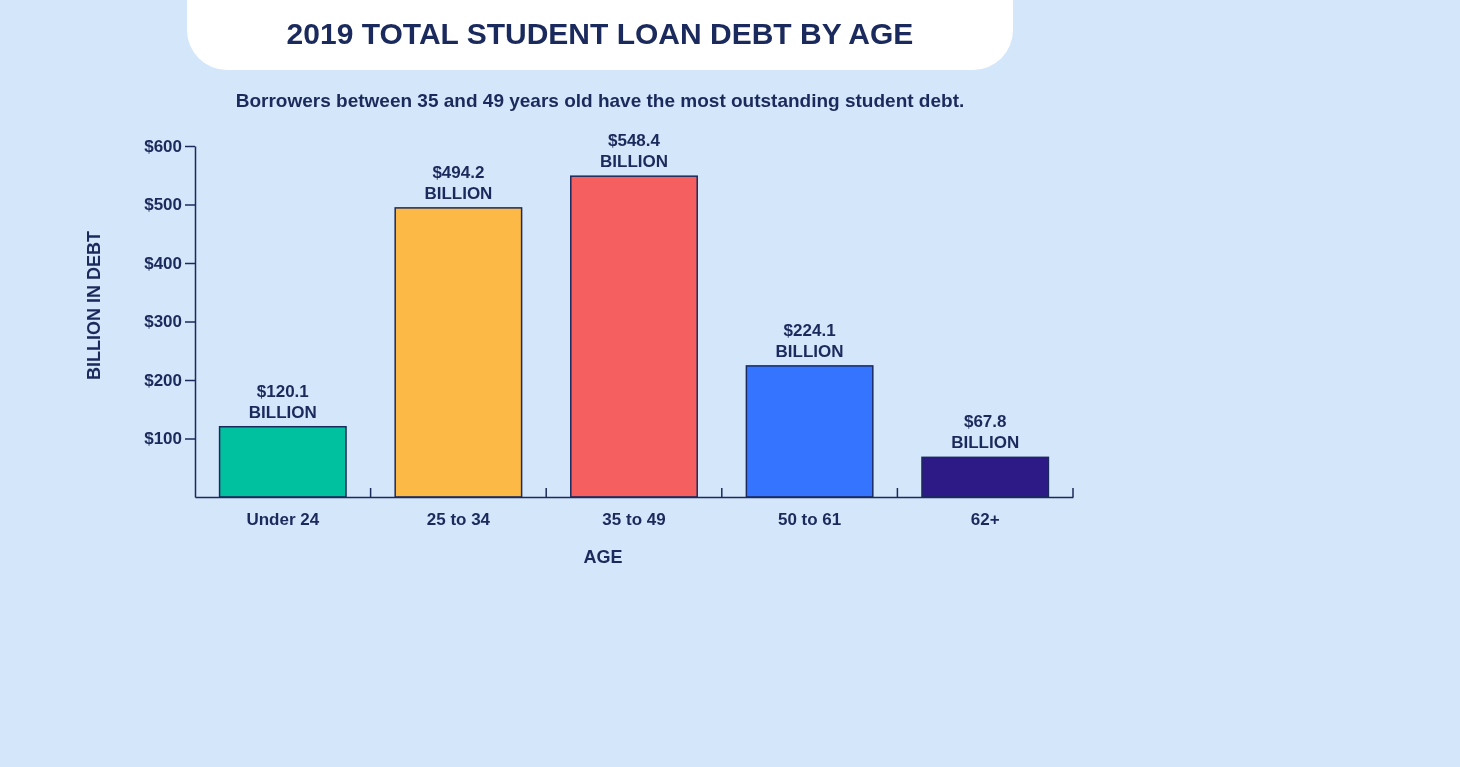 The image size is (1460, 767). Describe the element at coordinates (458, 182) in the screenshot. I see `data-label: $494.2 BILLION` at that location.